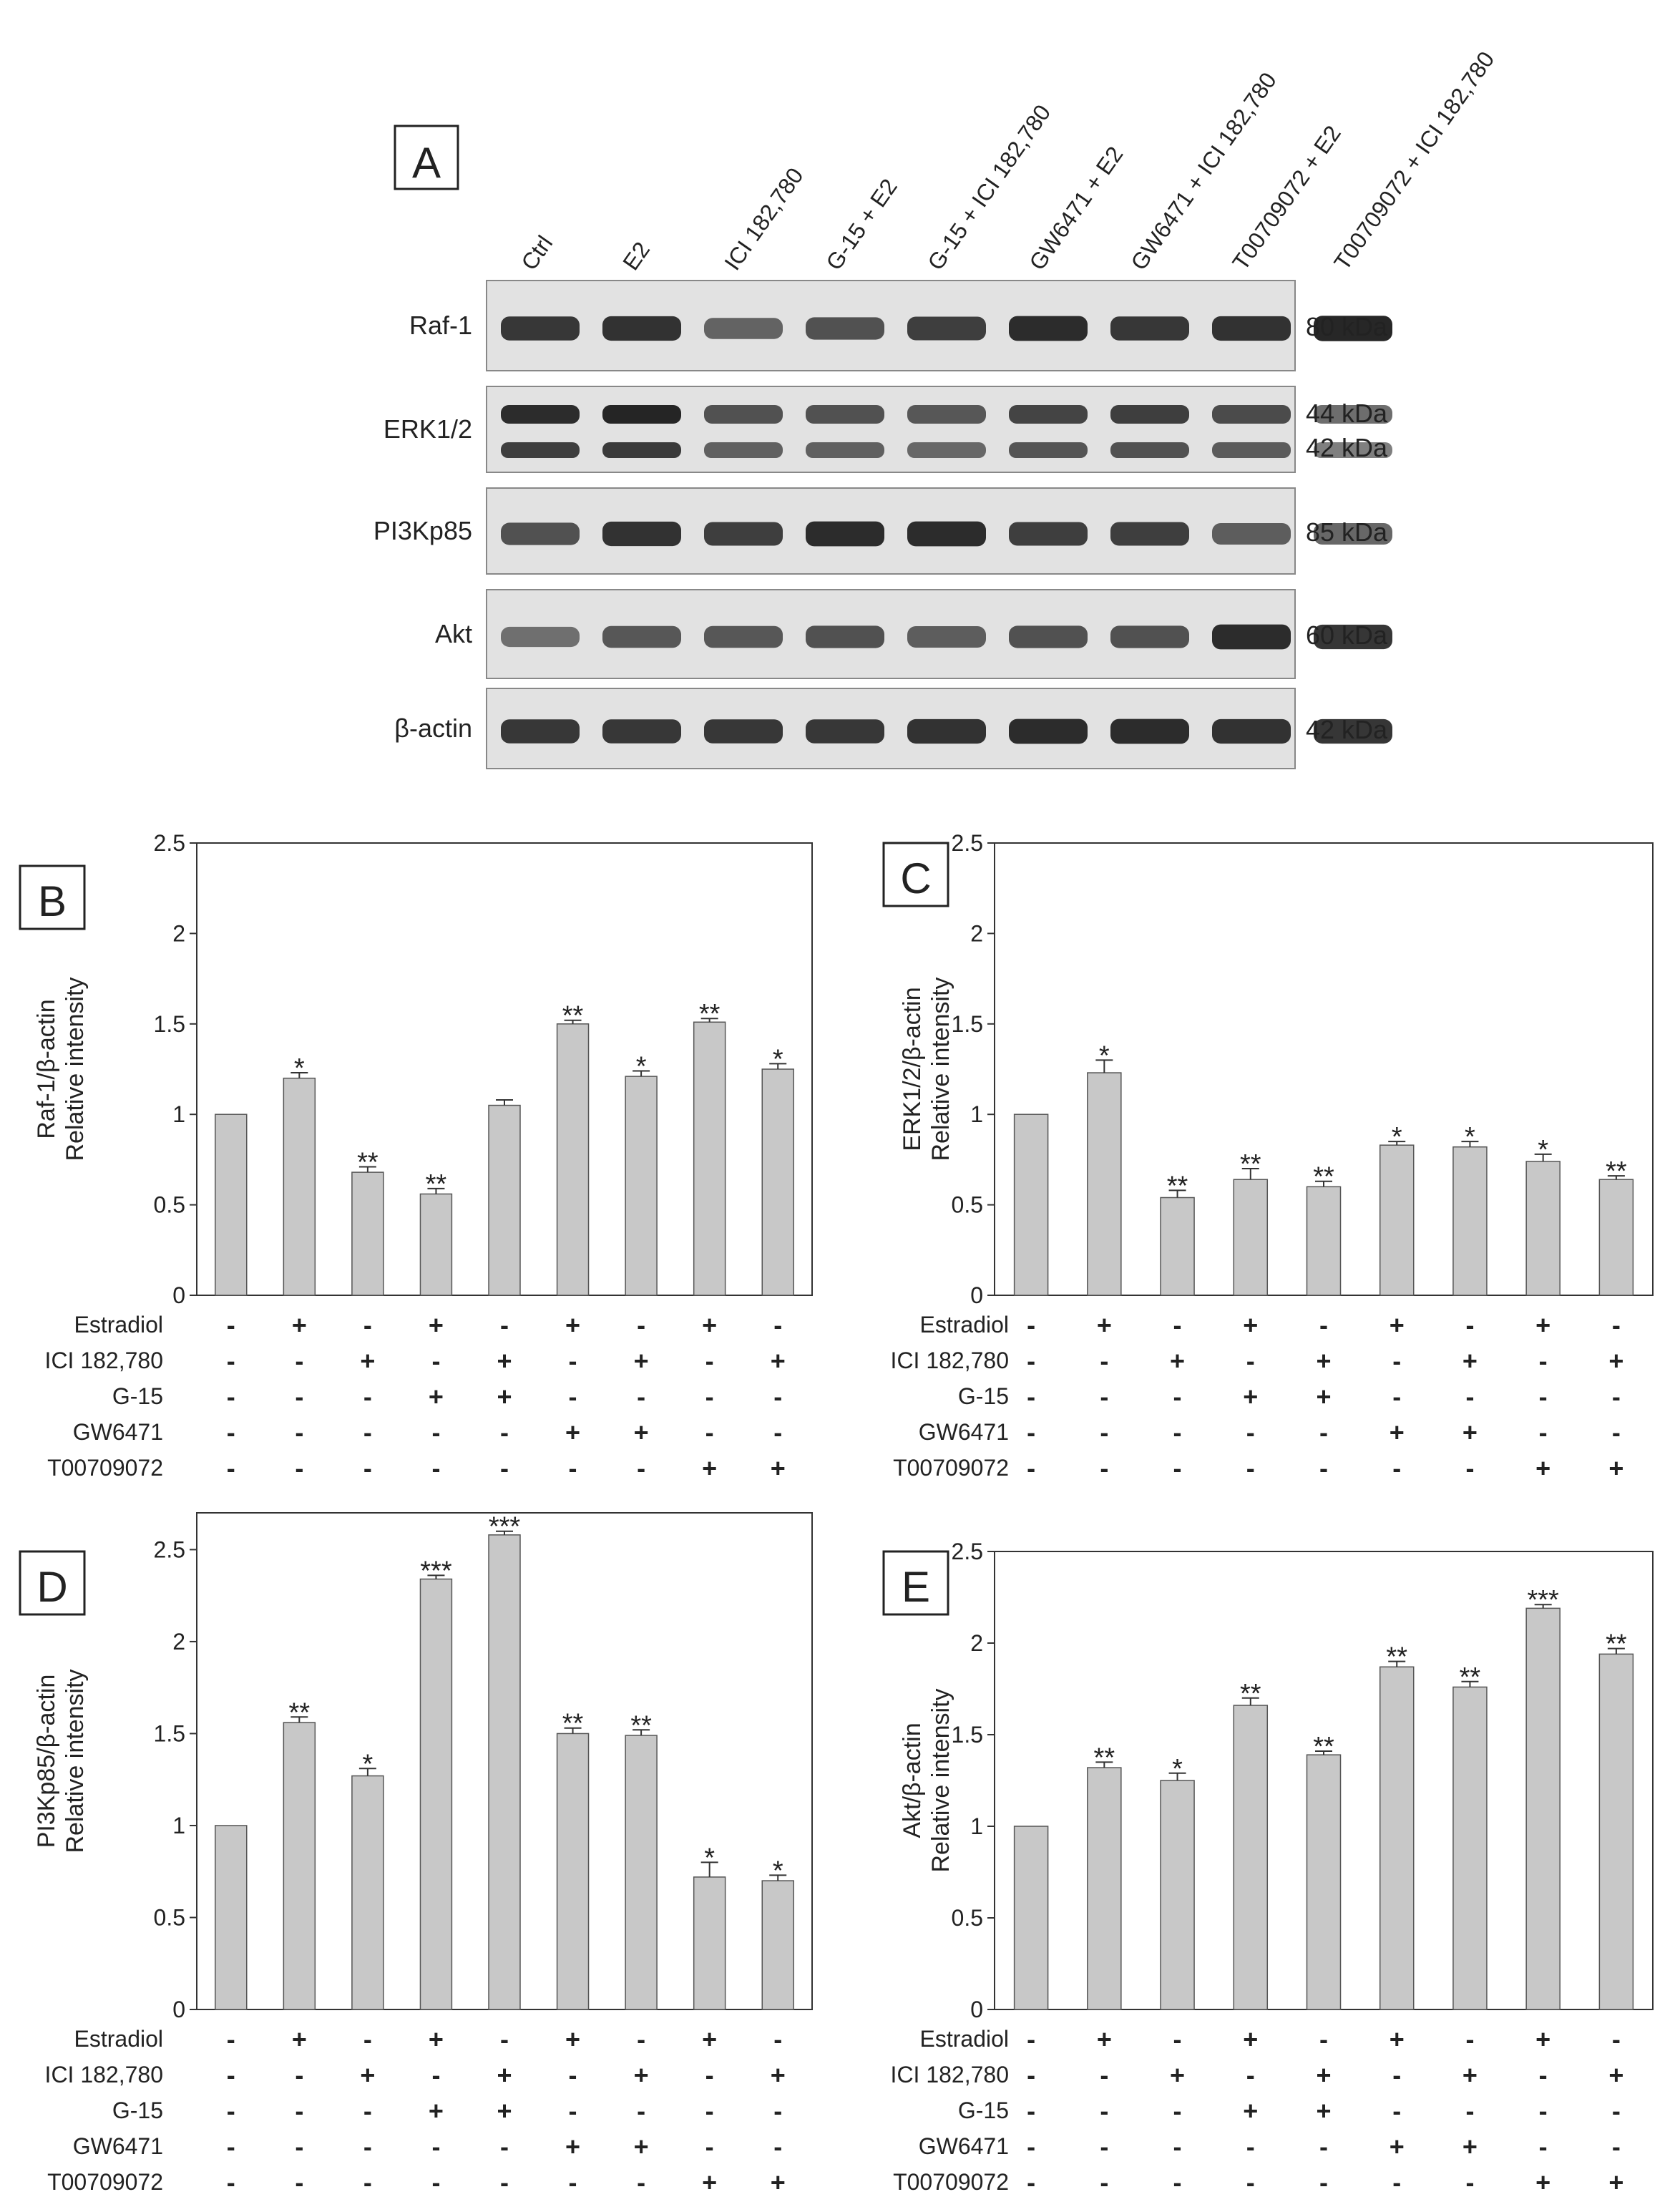  What do you see at coordinates (46, 1761) in the screenshot?
I see `y-axis-label-line: PI3Kp85/β-actin` at bounding box center [46, 1761].